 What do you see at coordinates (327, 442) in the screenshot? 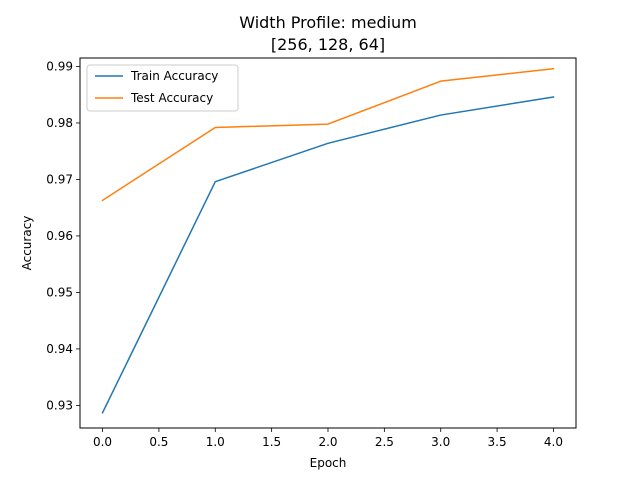
I see `x-tick-label: 2.0` at bounding box center [327, 442].